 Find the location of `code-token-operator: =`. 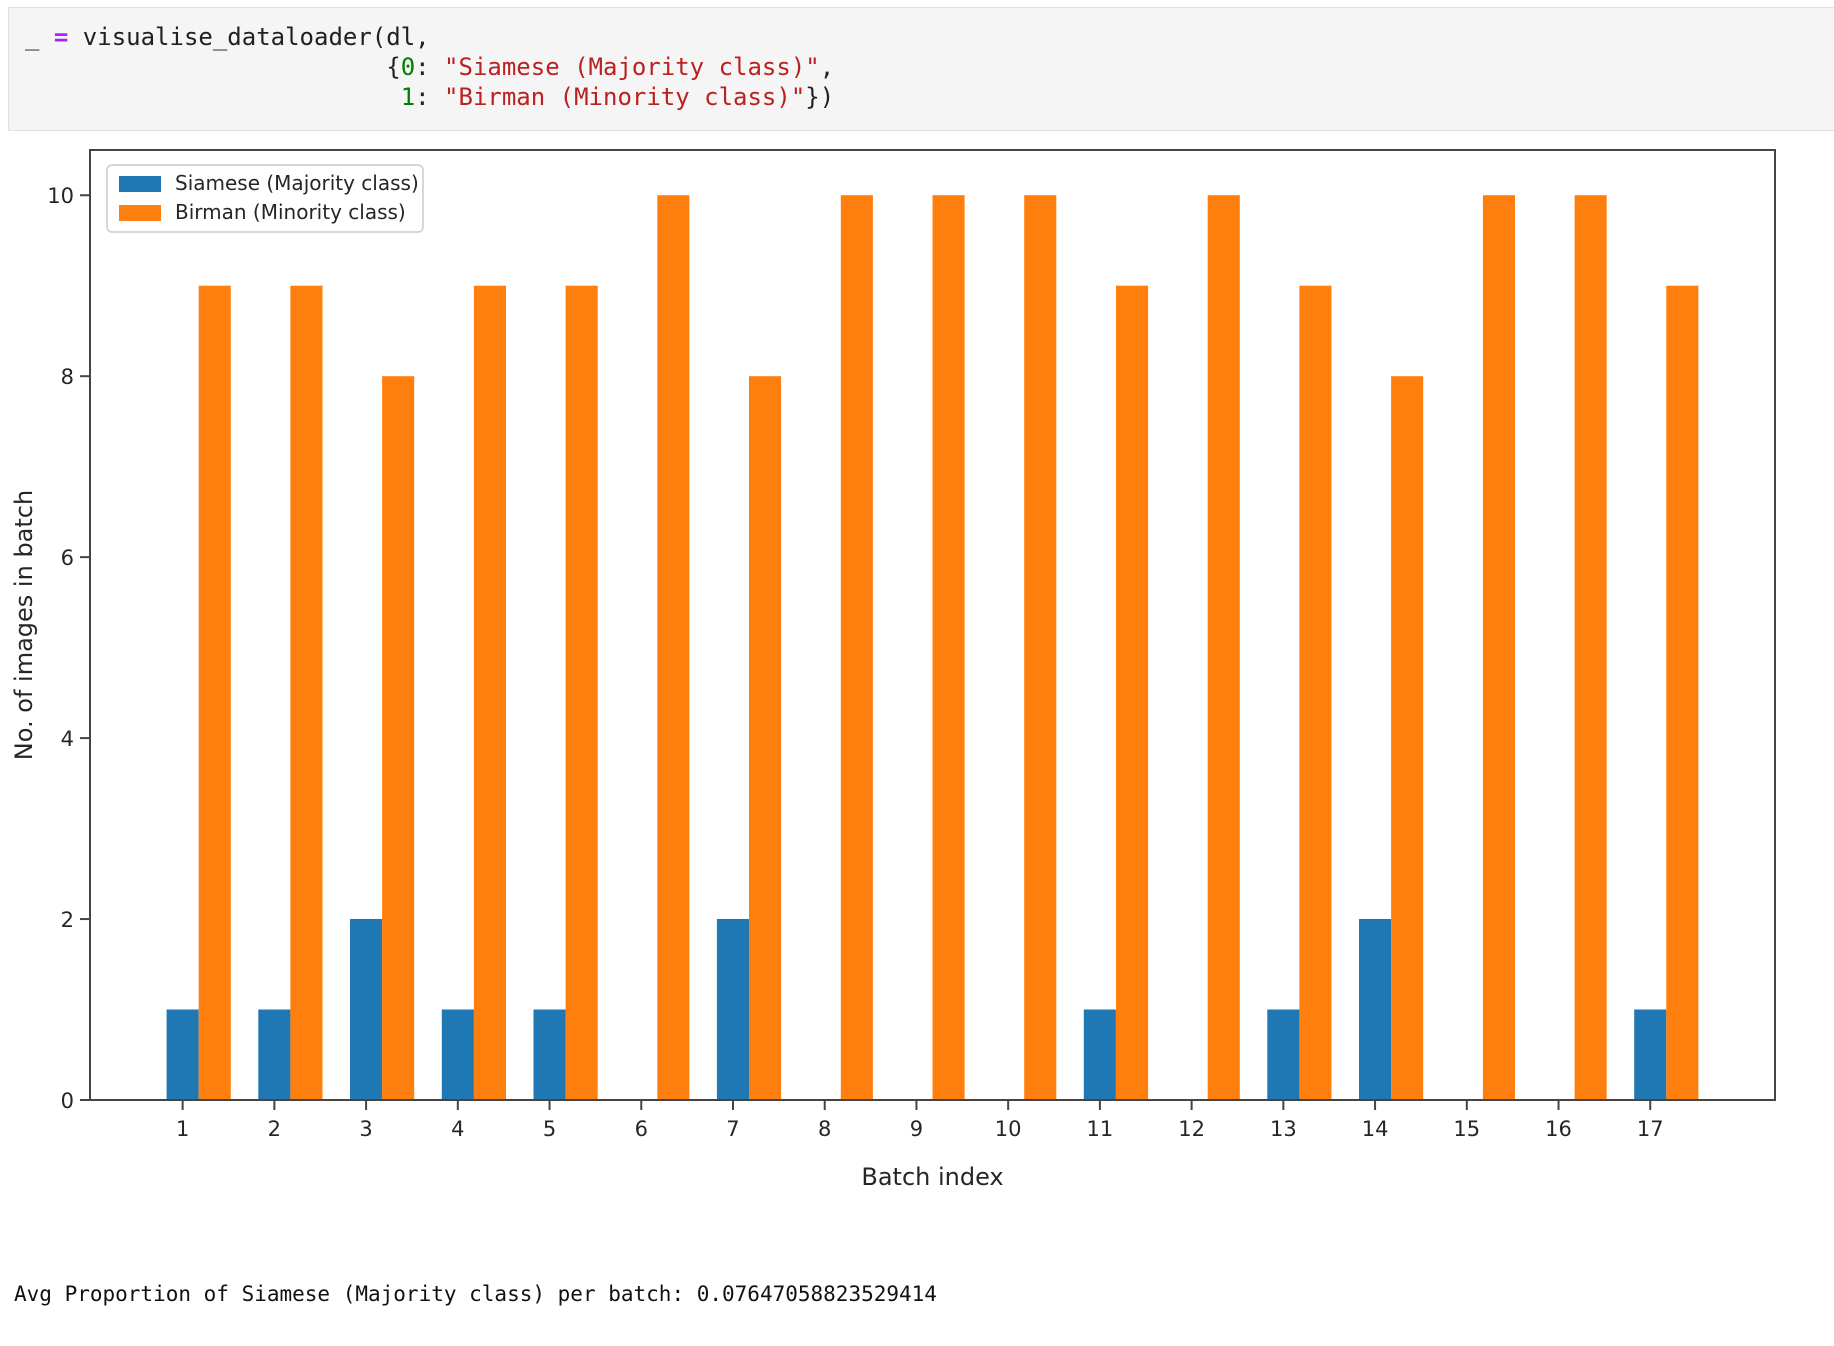

code-token-operator: = is located at coordinates (61, 37).